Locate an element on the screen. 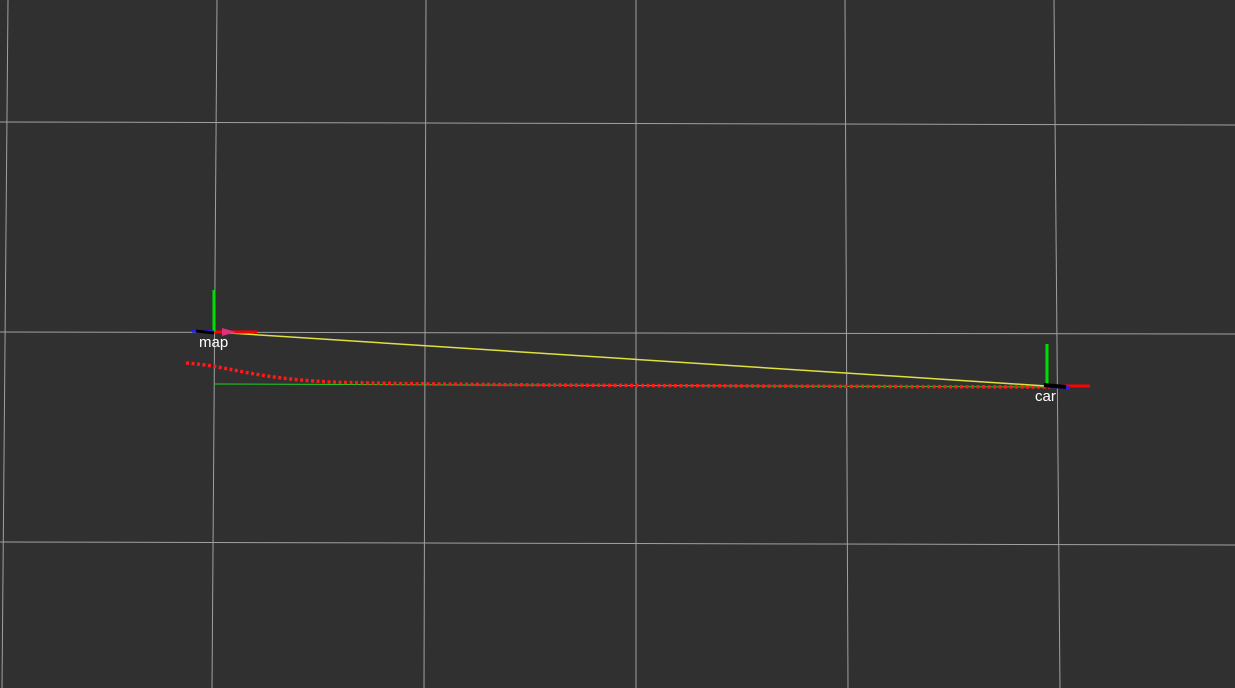 This screenshot has height=688, width=1235. car-frame-axes is located at coordinates (1066, 367).